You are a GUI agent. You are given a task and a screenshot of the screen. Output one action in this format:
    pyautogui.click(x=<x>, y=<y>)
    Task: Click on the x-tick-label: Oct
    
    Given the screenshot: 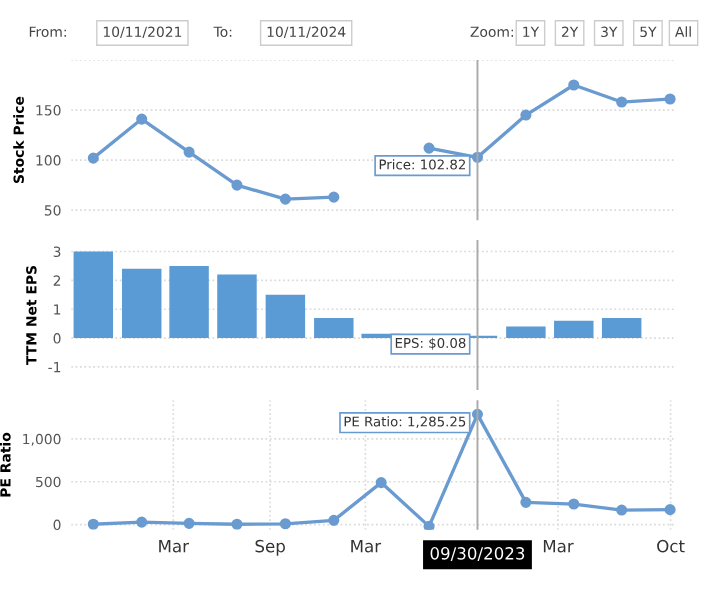 What is the action you would take?
    pyautogui.click(x=671, y=546)
    